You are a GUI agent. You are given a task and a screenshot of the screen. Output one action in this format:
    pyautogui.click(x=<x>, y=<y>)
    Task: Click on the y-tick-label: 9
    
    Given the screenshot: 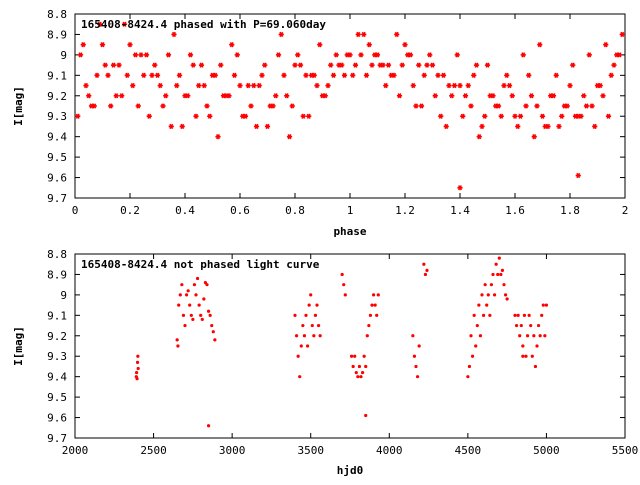 What is the action you would take?
    pyautogui.click(x=63, y=55)
    